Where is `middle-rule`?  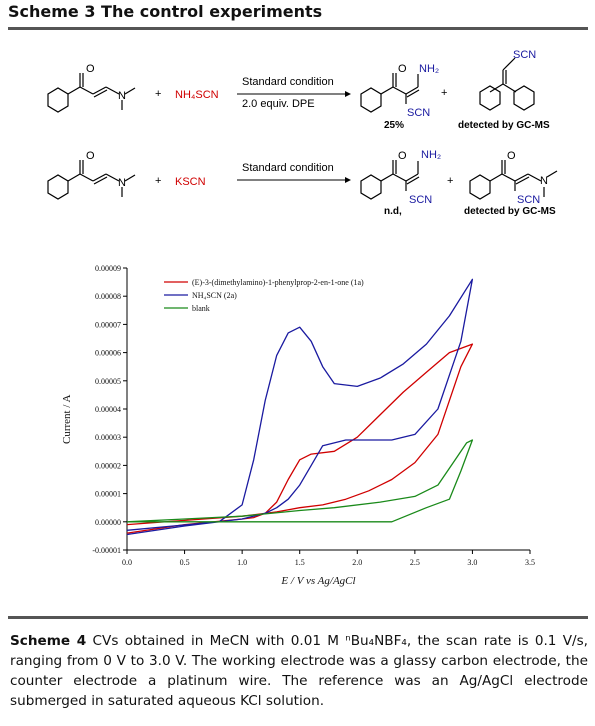
middle-rule is located at coordinates (298, 617).